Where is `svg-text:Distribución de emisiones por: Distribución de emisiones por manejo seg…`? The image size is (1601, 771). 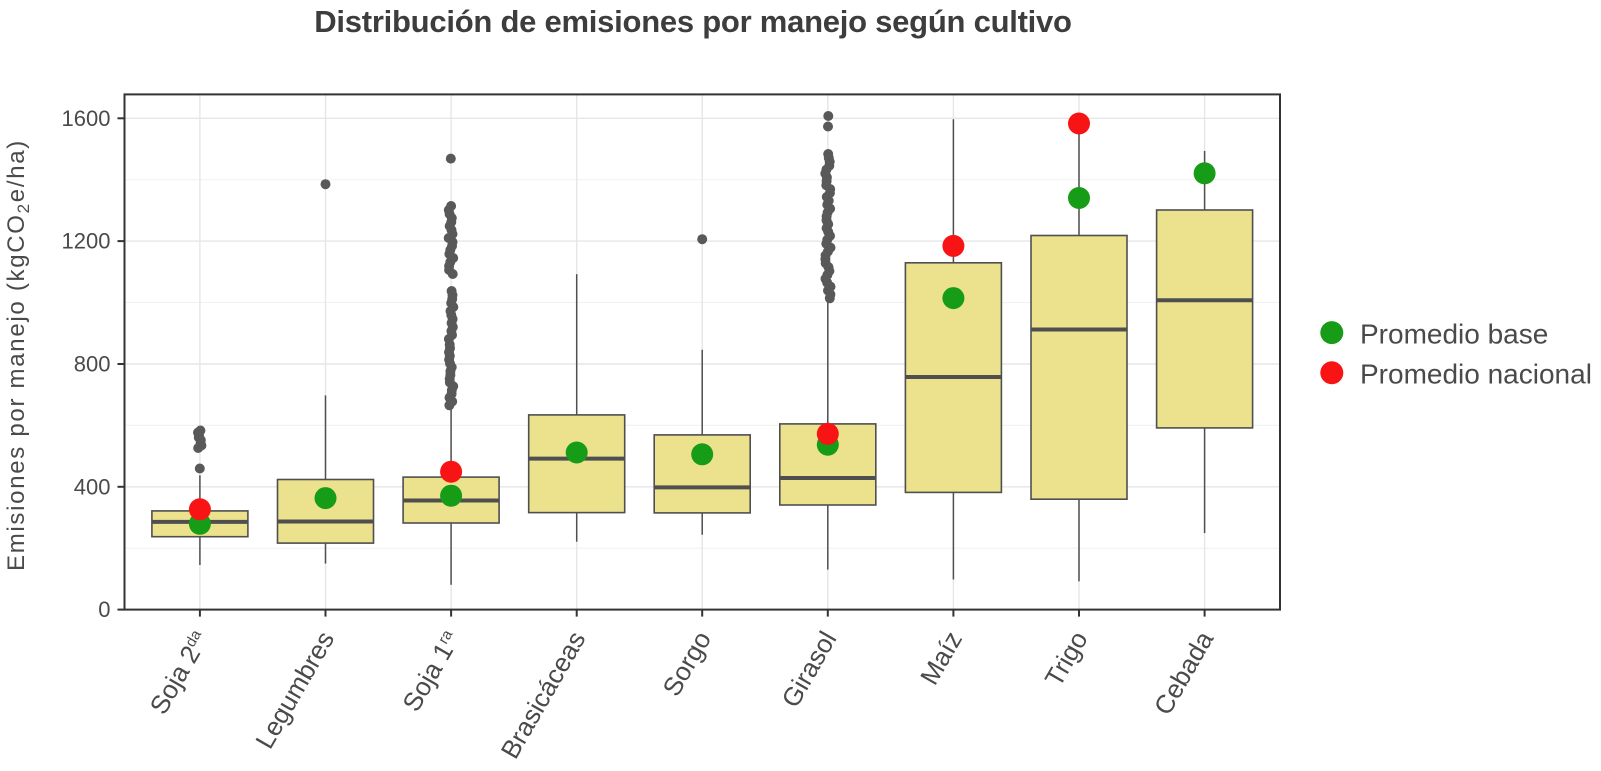
svg-text:Distribución de emisiones por: Distribución de emisiones por manejo seg… is located at coordinates (692, 21).